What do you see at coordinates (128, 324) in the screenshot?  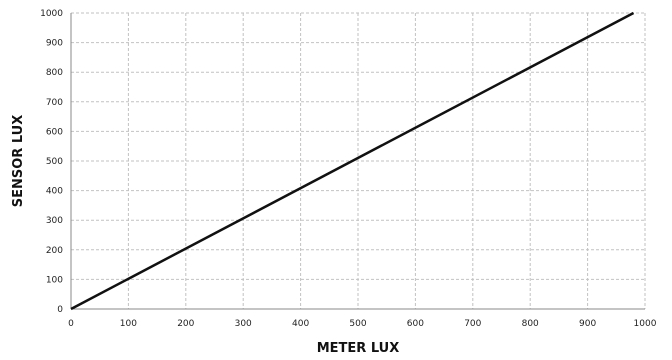 I see `x-tick-label: 100` at bounding box center [128, 324].